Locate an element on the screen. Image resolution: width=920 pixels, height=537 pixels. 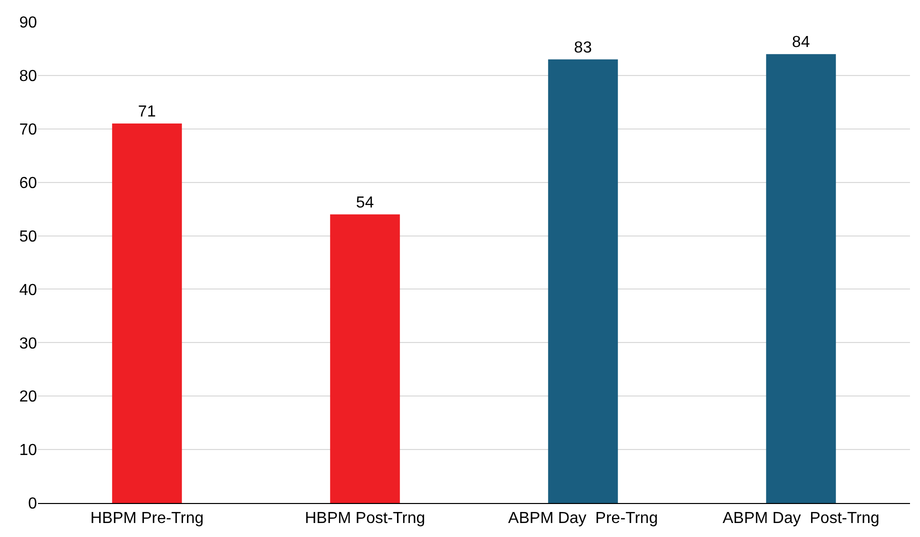
y-tick-label: 10 is located at coordinates (28, 451).